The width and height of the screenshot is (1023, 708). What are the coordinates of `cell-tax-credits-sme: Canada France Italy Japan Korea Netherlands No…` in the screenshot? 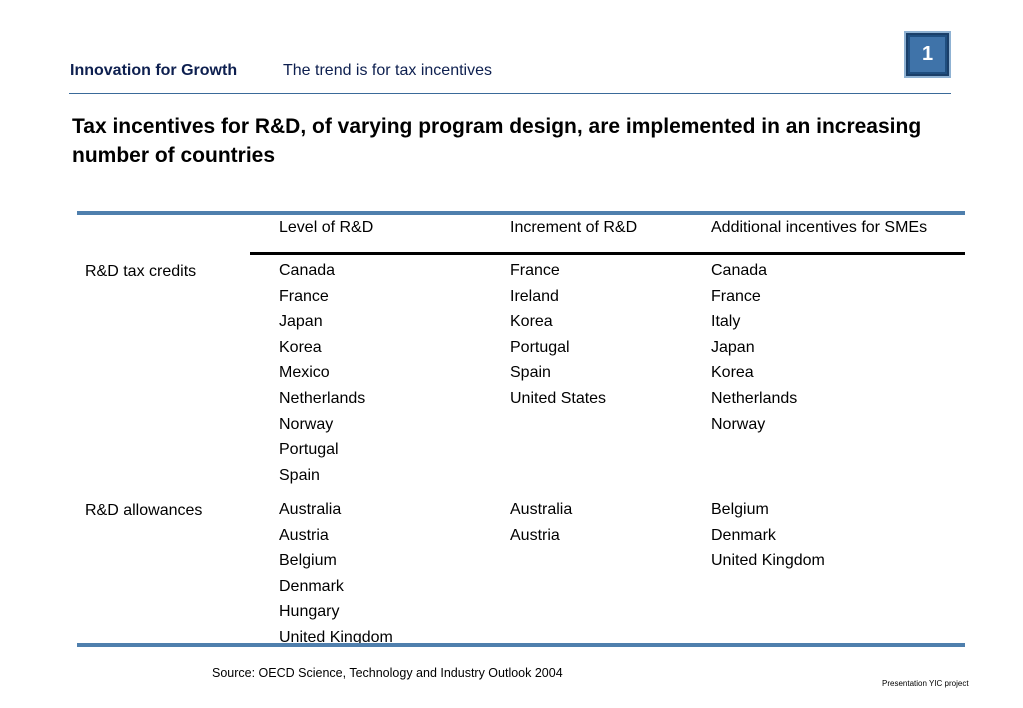 It's located at (754, 347).